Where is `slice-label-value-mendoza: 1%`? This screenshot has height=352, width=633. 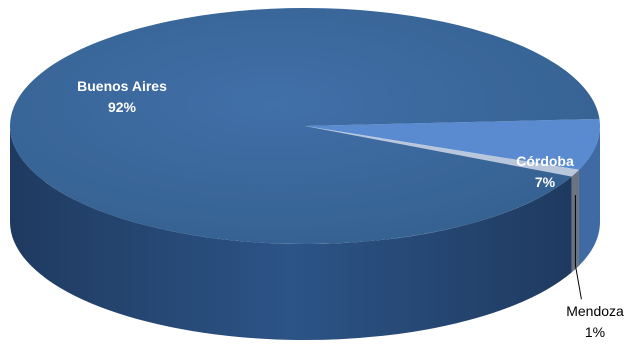
slice-label-value-mendoza: 1% is located at coordinates (595, 332).